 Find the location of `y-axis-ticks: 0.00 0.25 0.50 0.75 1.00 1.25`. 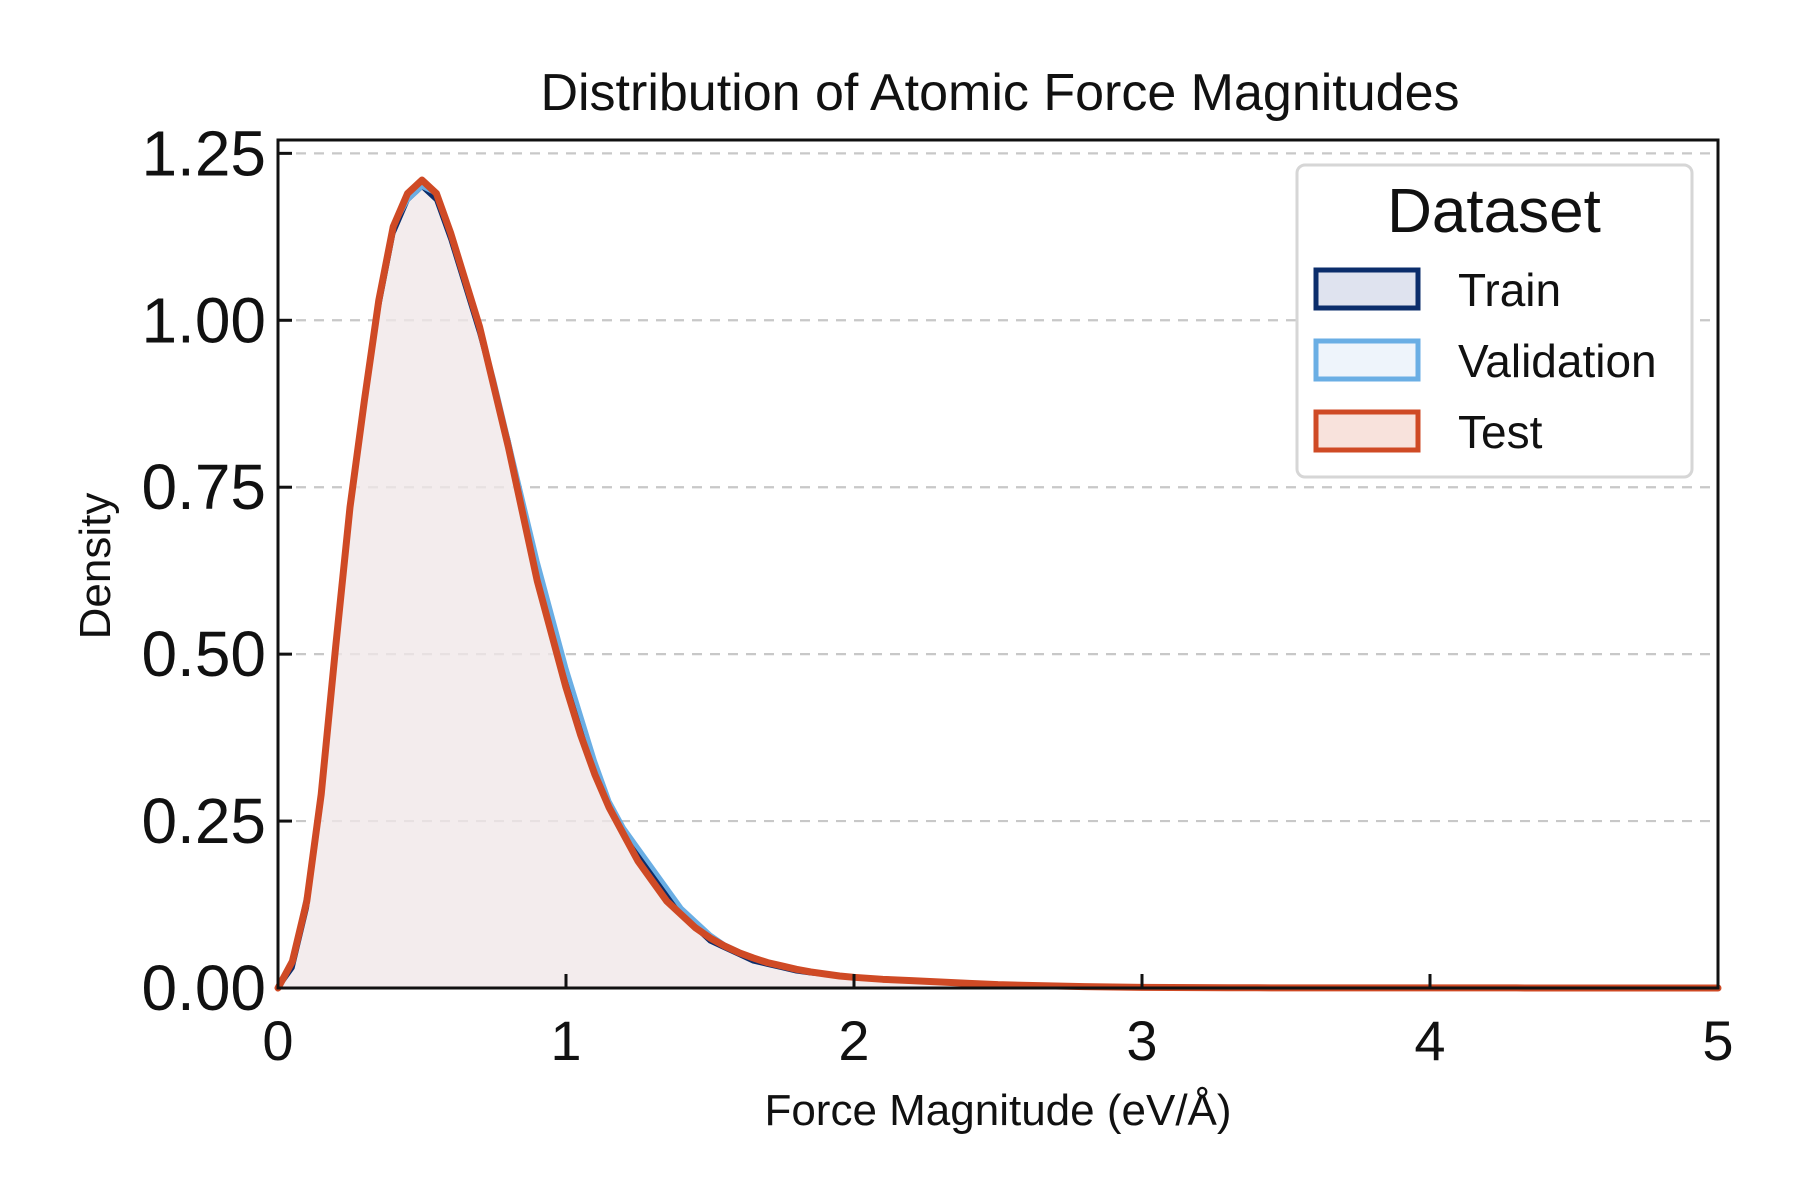

y-axis-ticks: 0.00 0.25 0.50 0.75 1.00 1.25 is located at coordinates (216, 570).